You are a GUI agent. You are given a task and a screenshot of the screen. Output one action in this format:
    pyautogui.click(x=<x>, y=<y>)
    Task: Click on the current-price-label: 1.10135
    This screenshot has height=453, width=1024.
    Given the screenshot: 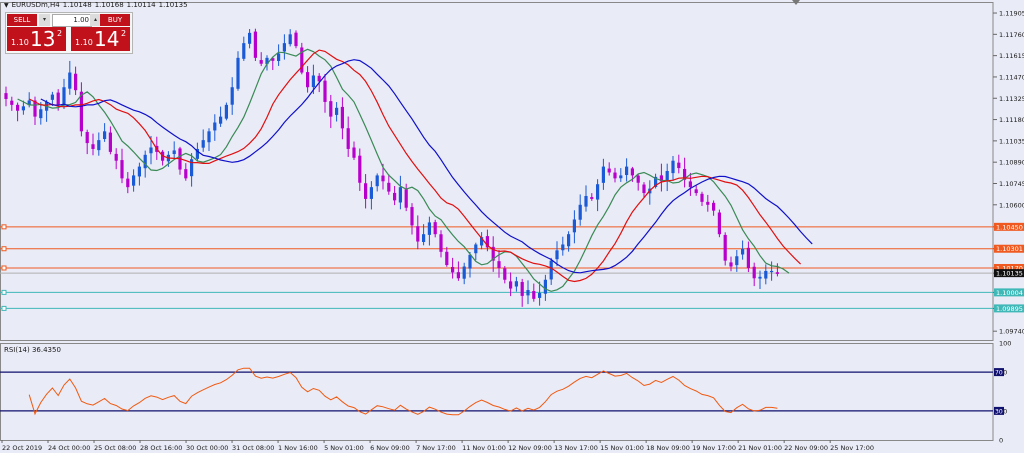 What is the action you would take?
    pyautogui.click(x=1009, y=274)
    